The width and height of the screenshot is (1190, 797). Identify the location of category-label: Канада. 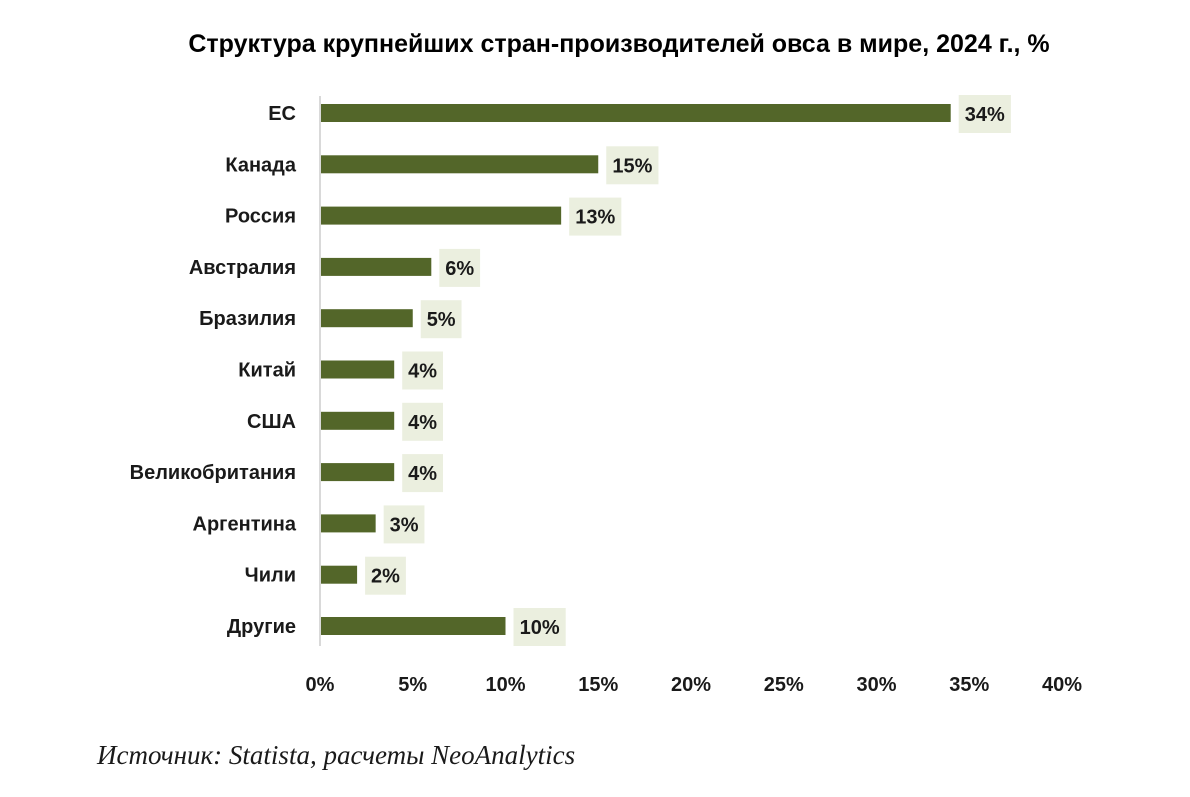
(260, 165).